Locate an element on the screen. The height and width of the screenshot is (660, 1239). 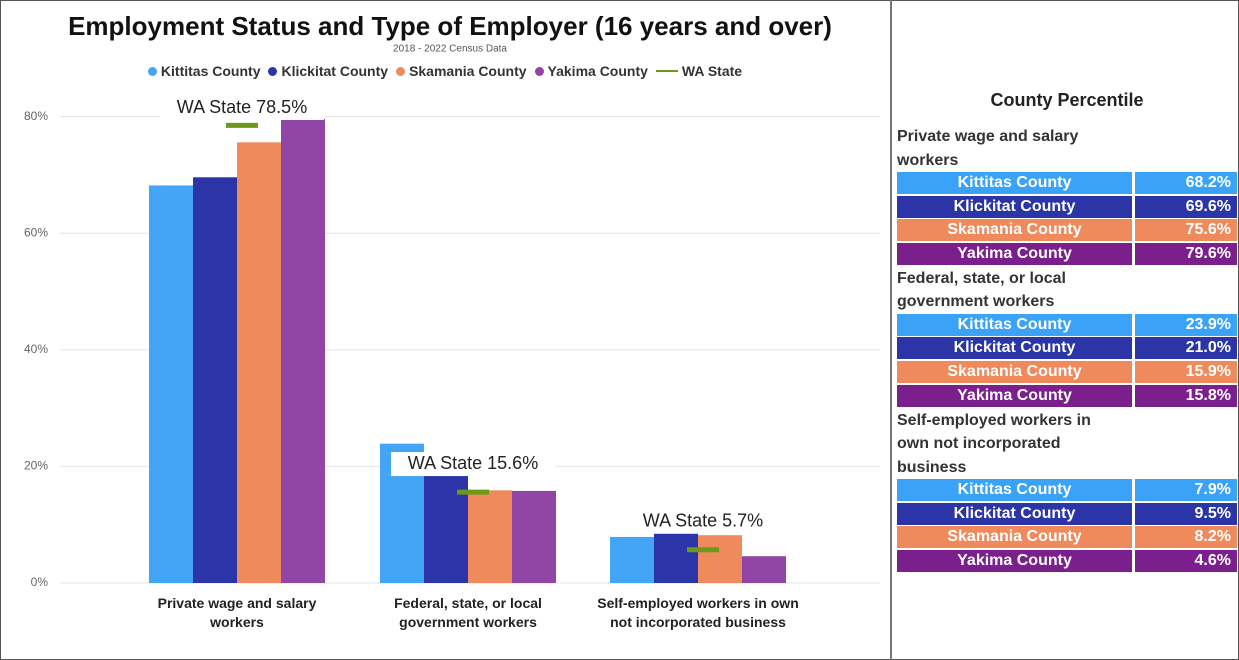
table-row: Yakima County 4.6% is located at coordinates (1067, 561).